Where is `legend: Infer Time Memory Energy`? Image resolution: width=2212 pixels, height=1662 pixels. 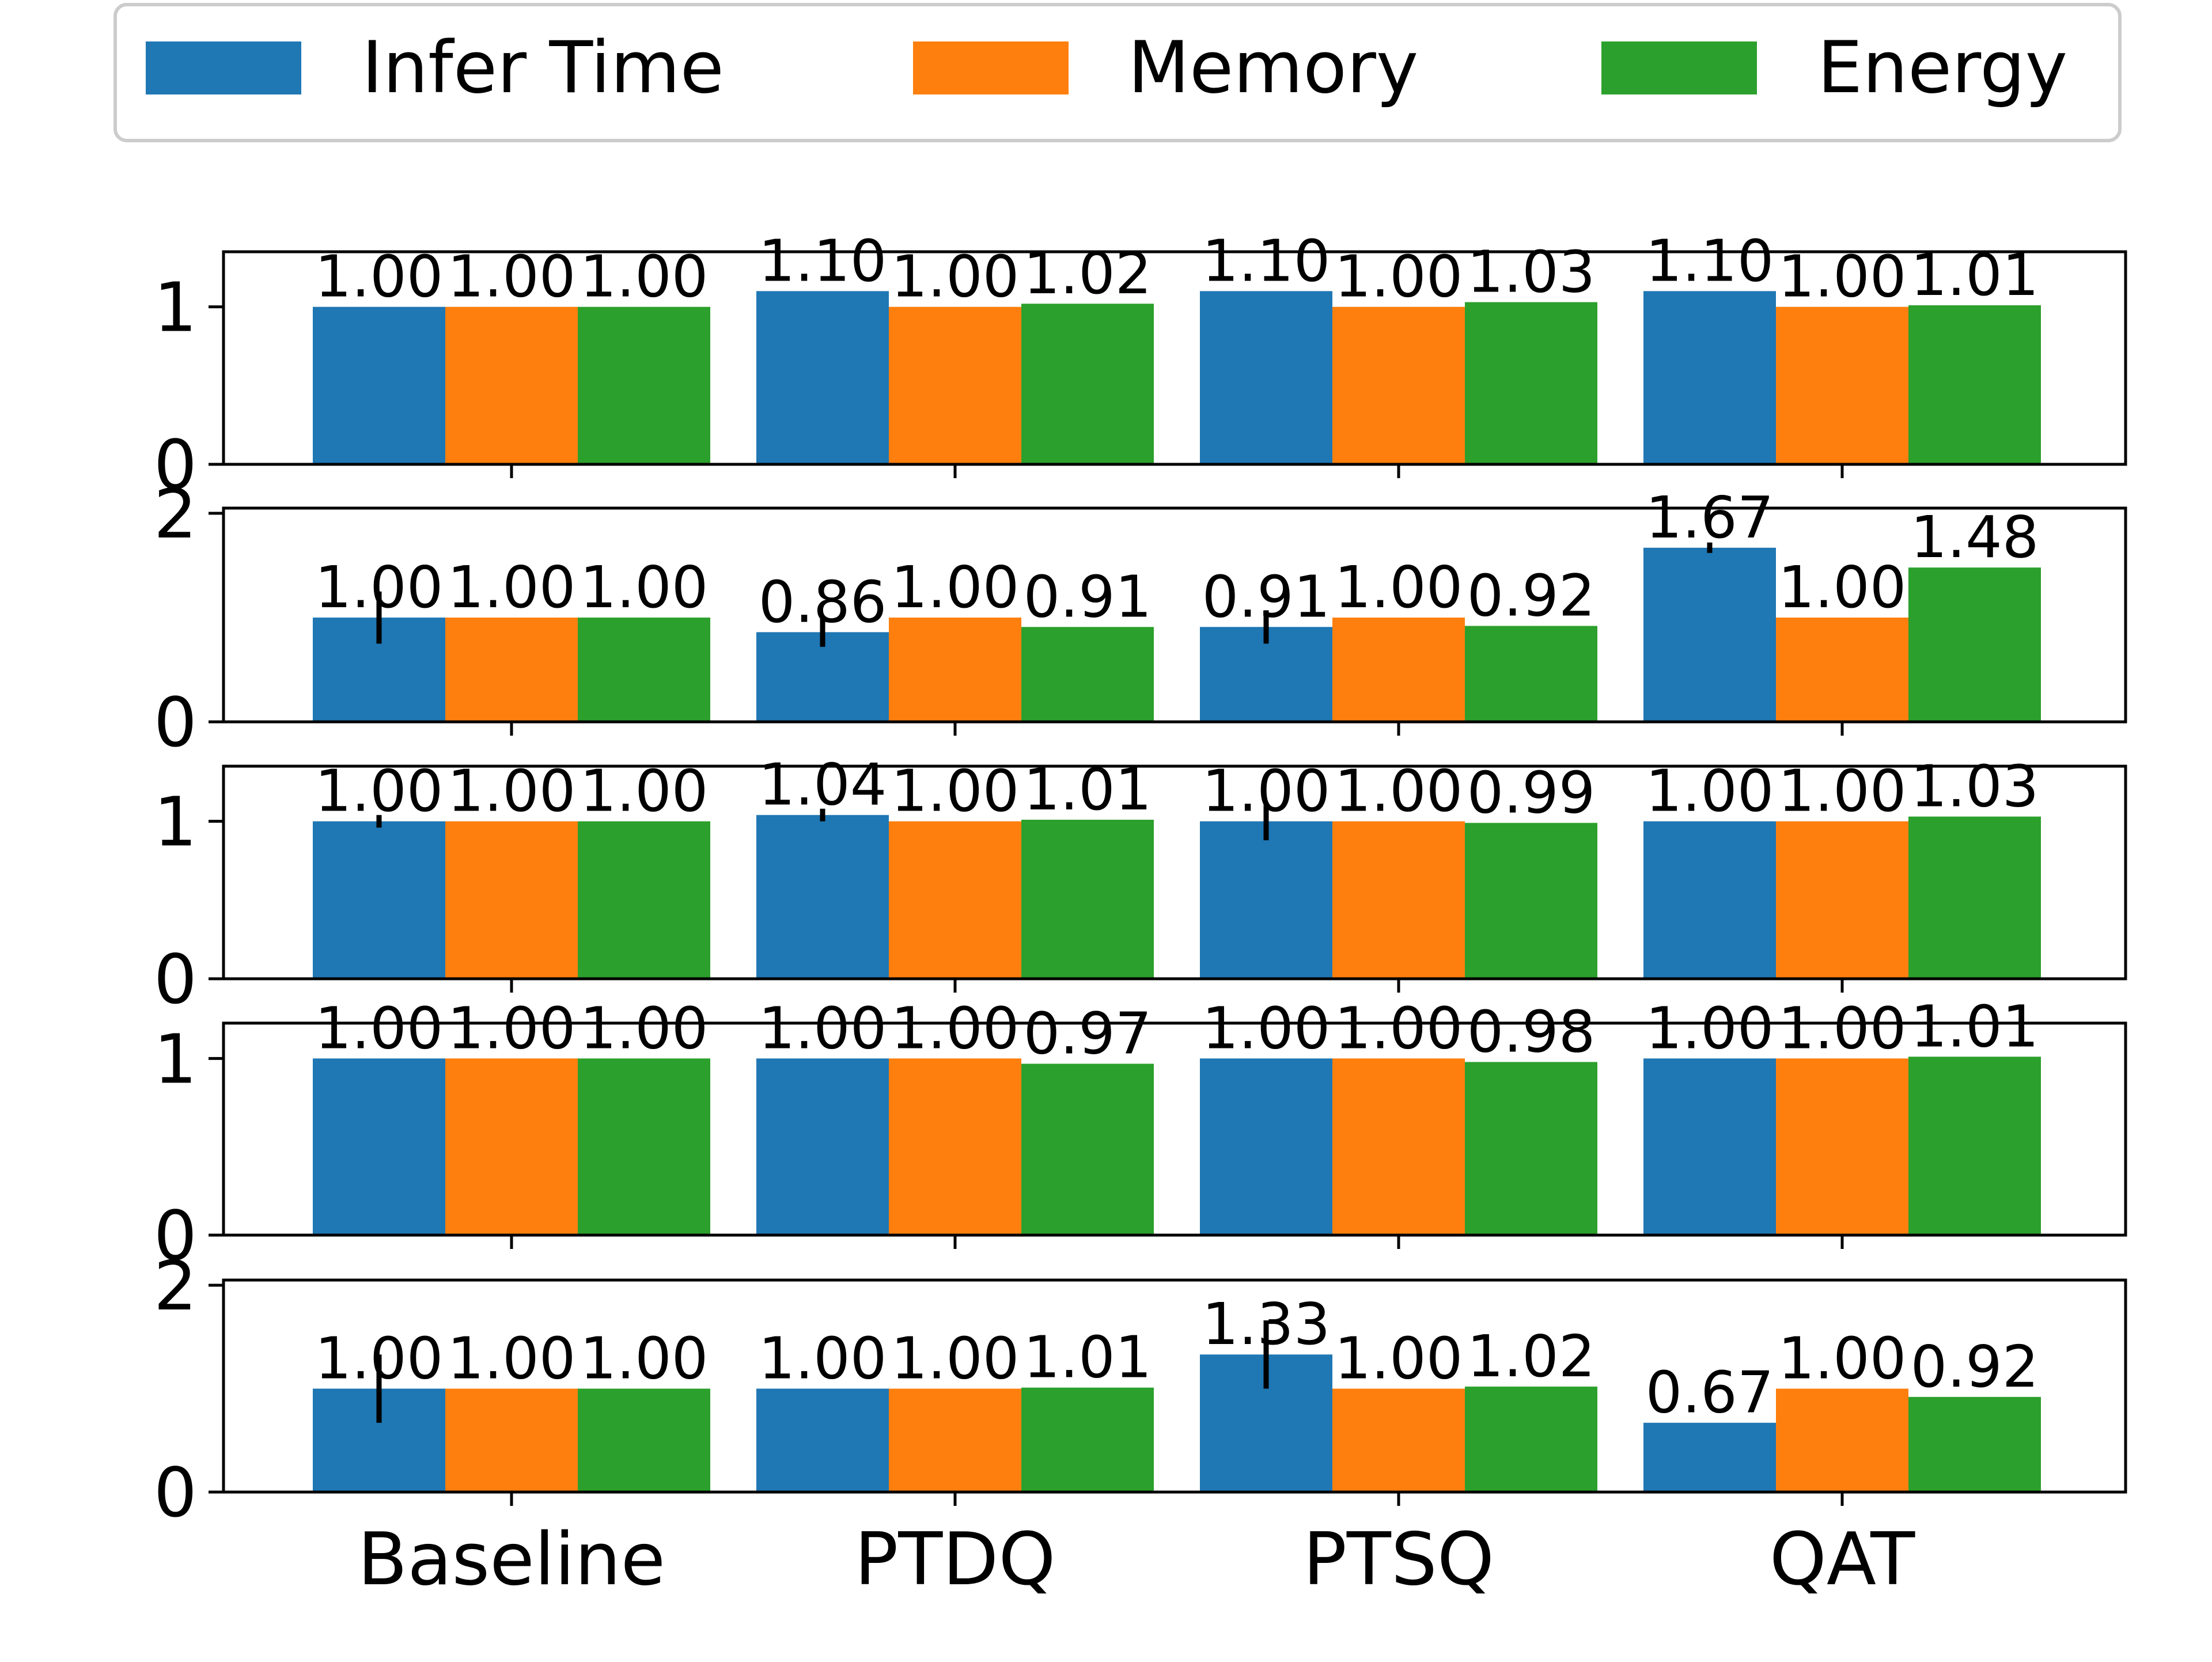
legend: Infer Time Memory Energy is located at coordinates (1117, 72).